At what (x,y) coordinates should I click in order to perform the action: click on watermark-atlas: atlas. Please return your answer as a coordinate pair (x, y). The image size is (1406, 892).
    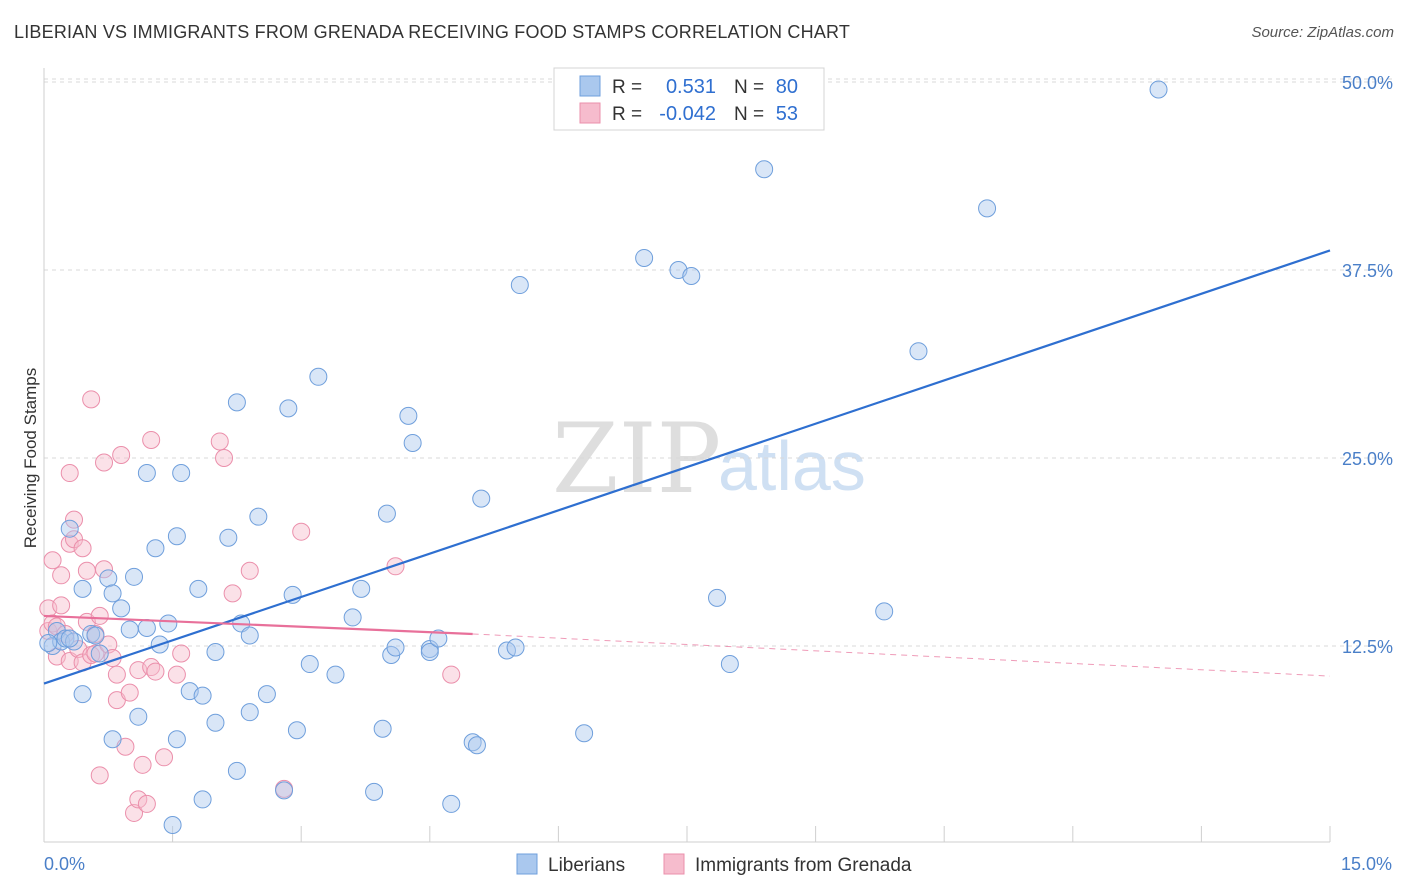
    Looking at the image, I should click on (792, 466).